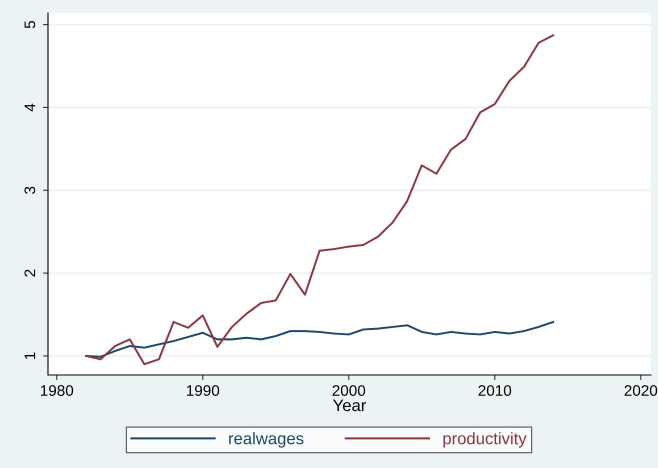  Describe the element at coordinates (349, 390) in the screenshot. I see `x-tick-label: 2000` at that location.